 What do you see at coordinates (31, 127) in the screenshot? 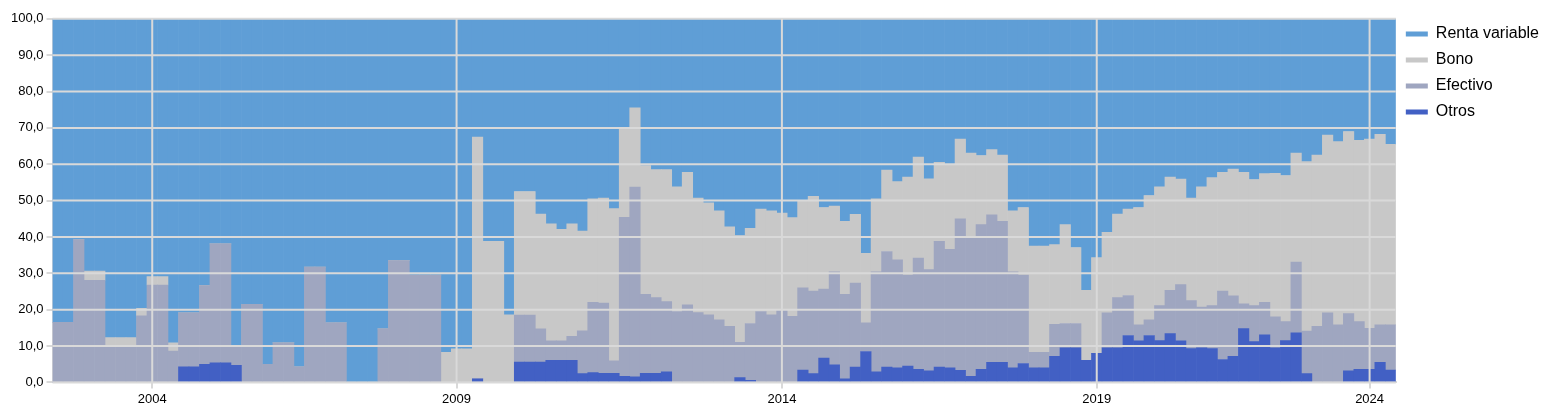
I see `y-tick-label: 70,0` at bounding box center [31, 127].